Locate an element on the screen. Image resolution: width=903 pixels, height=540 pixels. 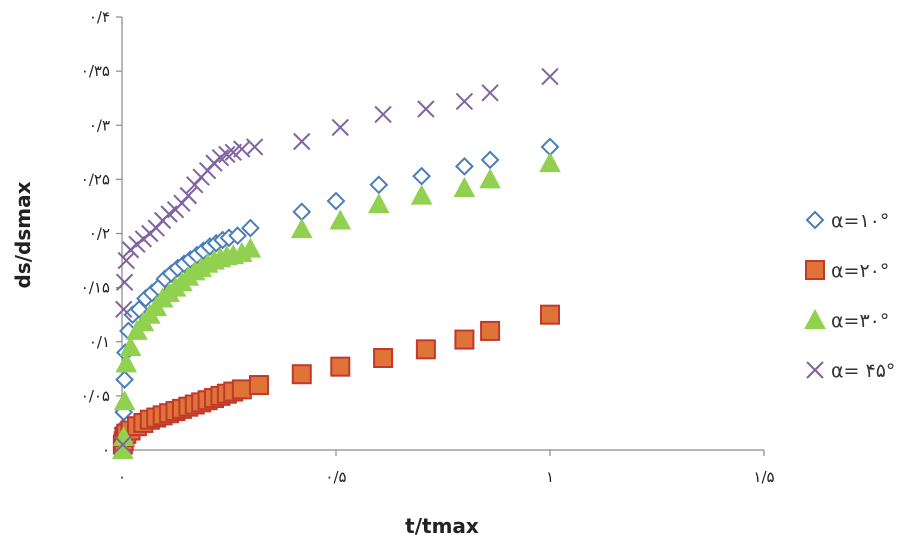
x-tick-label: ۱ is located at coordinates (550, 477).